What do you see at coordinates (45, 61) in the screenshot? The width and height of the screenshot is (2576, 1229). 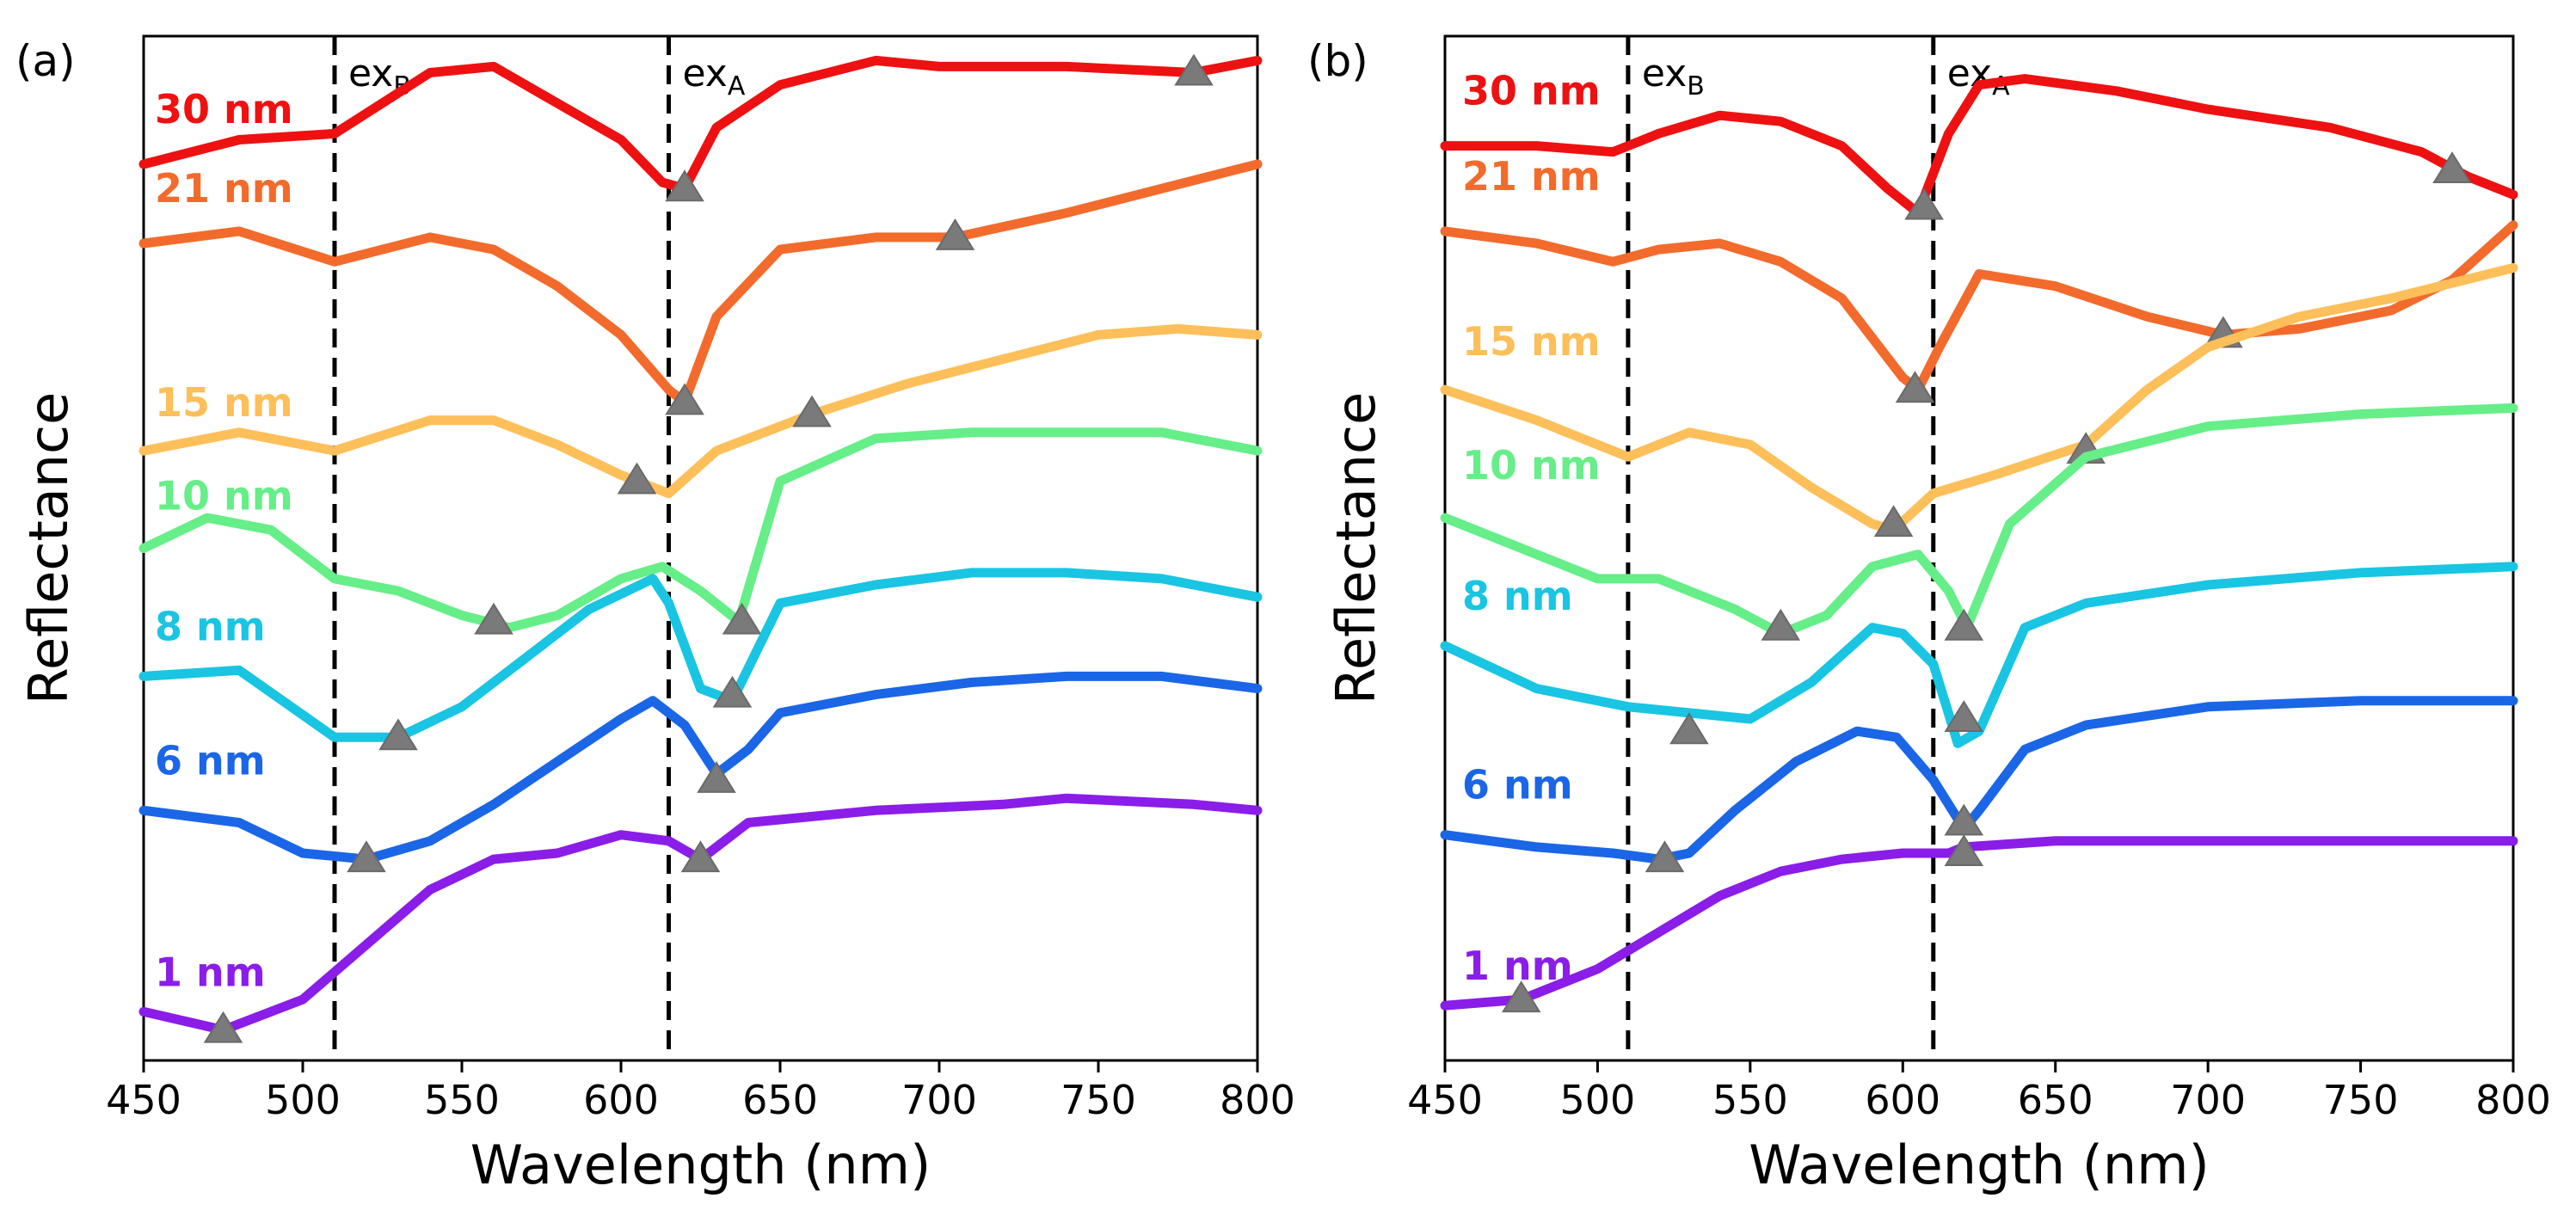 I see `panel-label: (a)` at bounding box center [45, 61].